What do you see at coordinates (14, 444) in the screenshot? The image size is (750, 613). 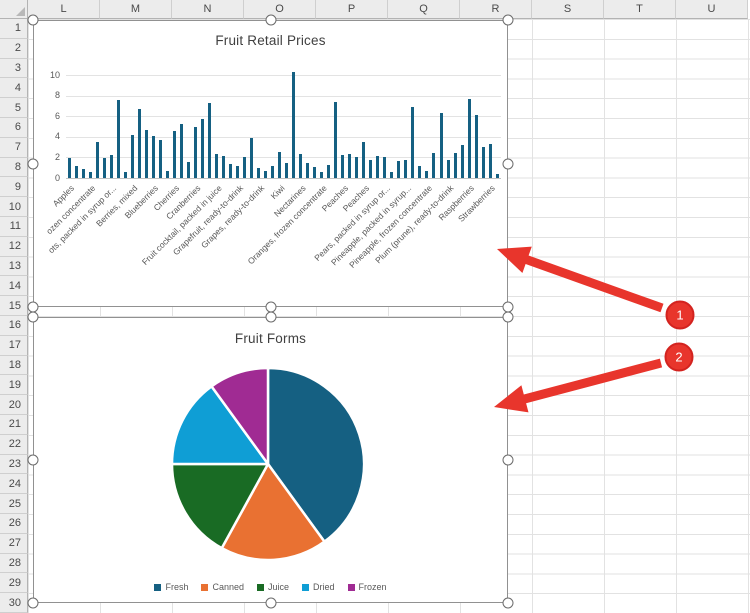 I see `row-header-22: 22` at bounding box center [14, 444].